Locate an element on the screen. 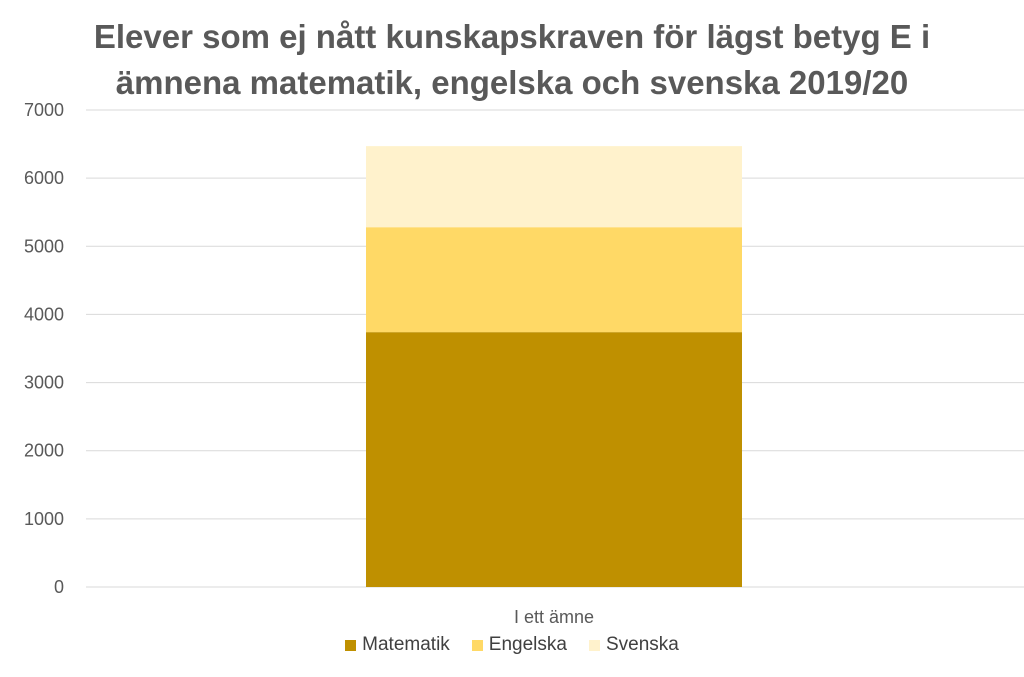  bar-segment-svenska is located at coordinates (554, 187).